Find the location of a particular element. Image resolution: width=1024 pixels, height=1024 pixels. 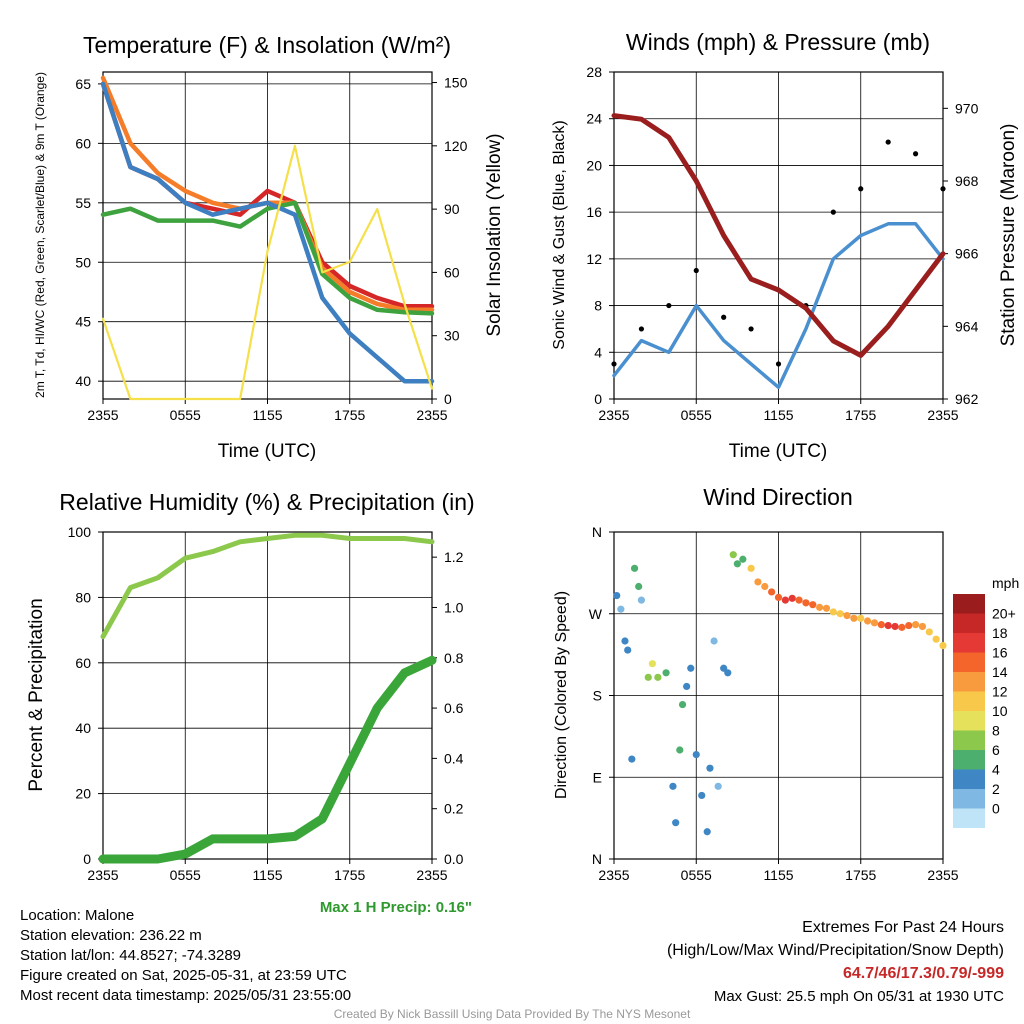

tick-label-right: 966 is located at coordinates (967, 254).